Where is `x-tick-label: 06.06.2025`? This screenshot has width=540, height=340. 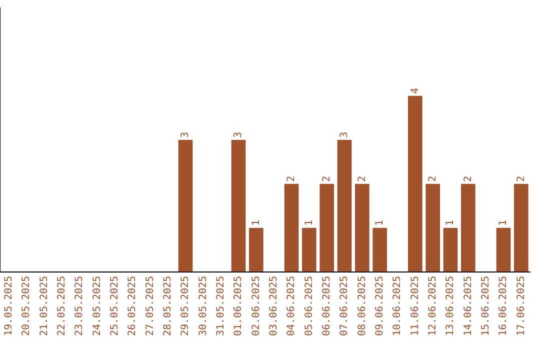
x-tick-label: 06.06.2025 is located at coordinates (326, 306).